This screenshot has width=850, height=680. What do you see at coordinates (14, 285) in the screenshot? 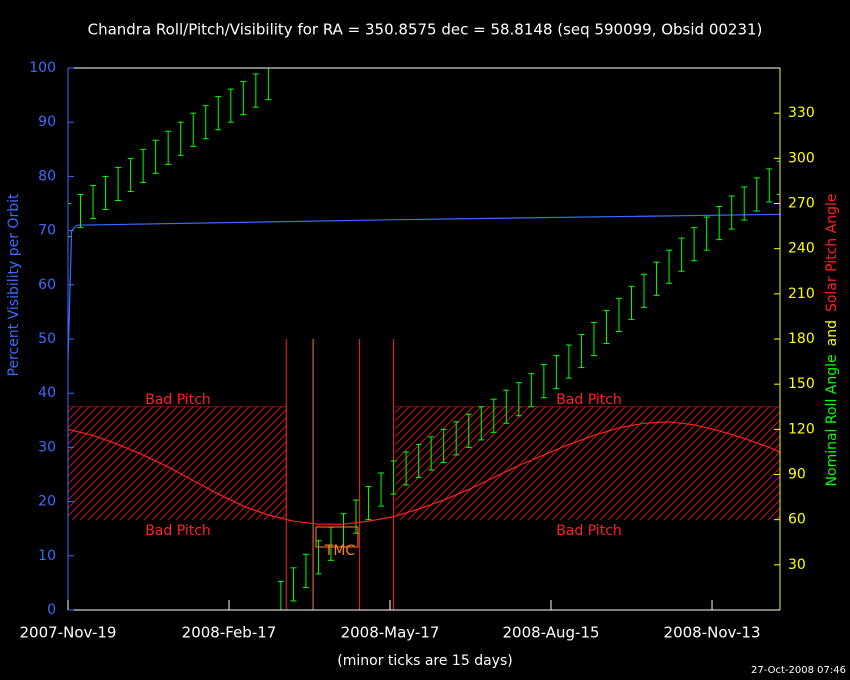
I see `y-axis-title: Percent Visibility per Orbit` at bounding box center [14, 285].